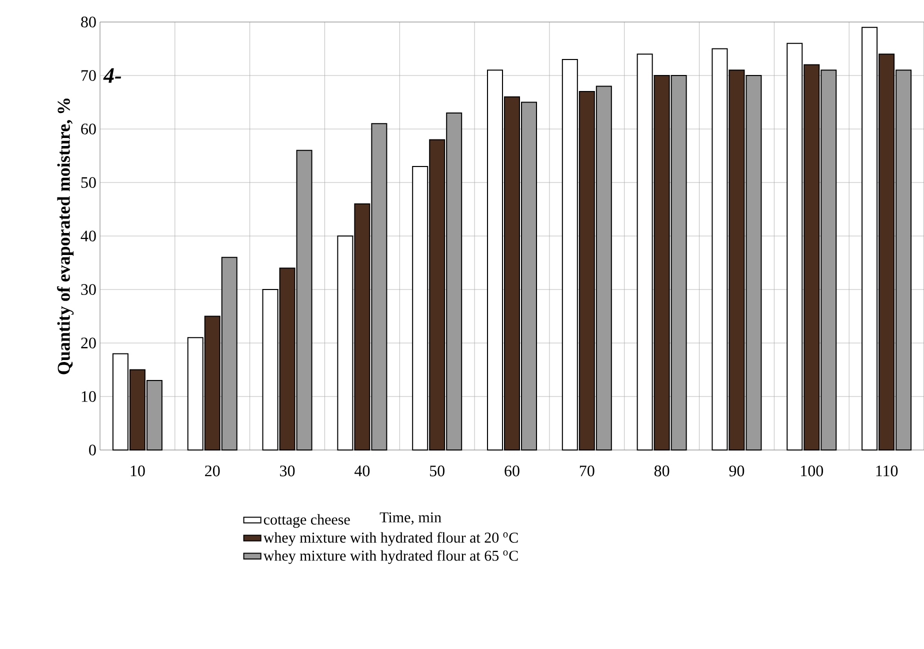  I want to click on y-tick-label: 60, so click(88, 129).